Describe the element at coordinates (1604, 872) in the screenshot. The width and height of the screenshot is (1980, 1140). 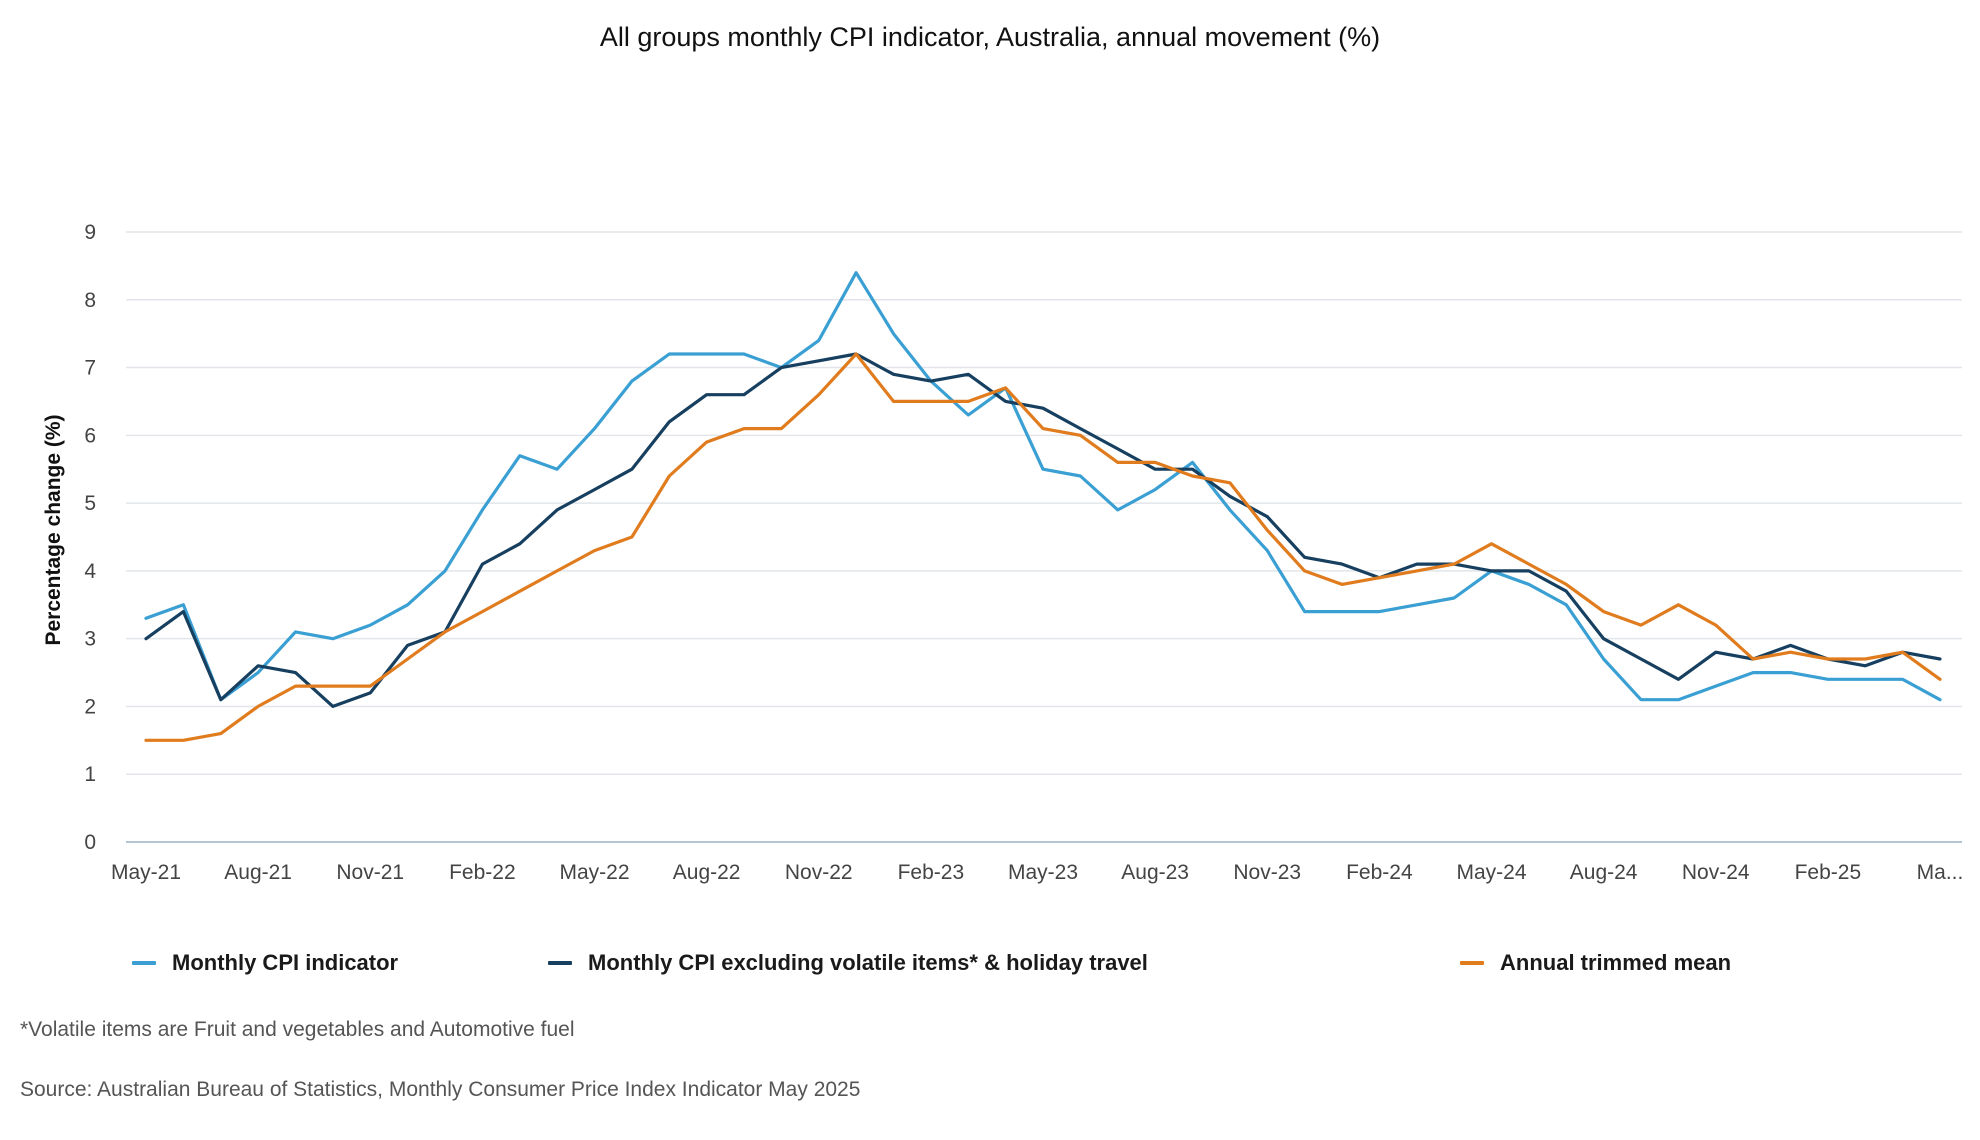
I see `x-tick-label: Aug-24` at that location.